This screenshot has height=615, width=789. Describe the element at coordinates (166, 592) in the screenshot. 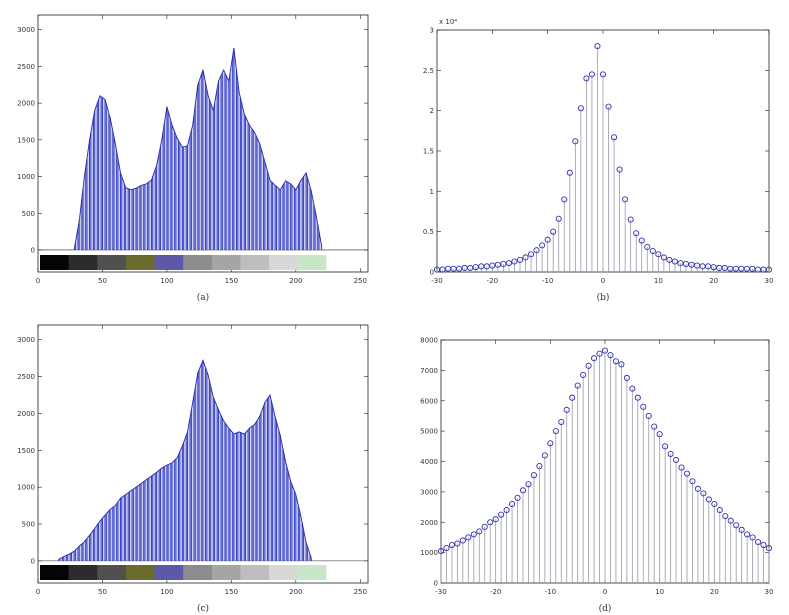

I see `x-tick-label: 100` at that location.